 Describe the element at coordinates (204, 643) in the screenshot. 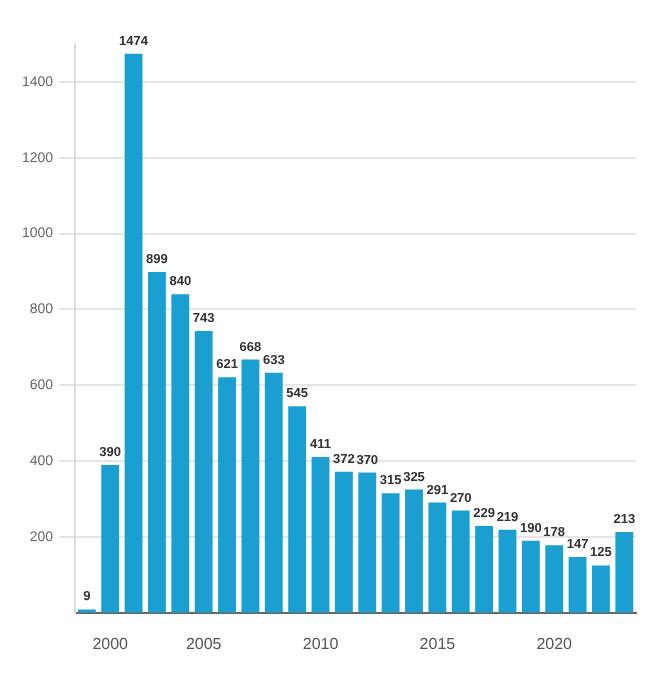

I see `x-tick-label: 2005` at that location.